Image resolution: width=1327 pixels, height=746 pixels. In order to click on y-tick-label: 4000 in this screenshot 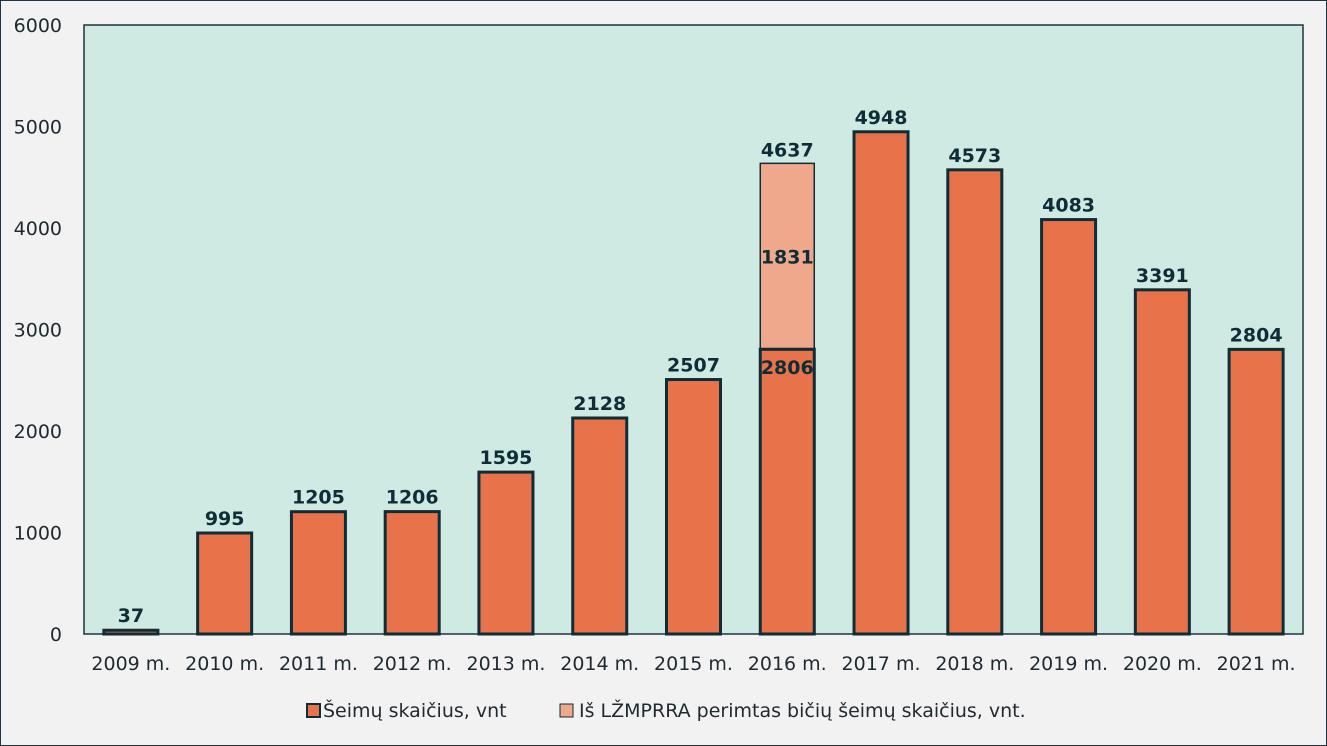, I will do `click(38, 229)`.